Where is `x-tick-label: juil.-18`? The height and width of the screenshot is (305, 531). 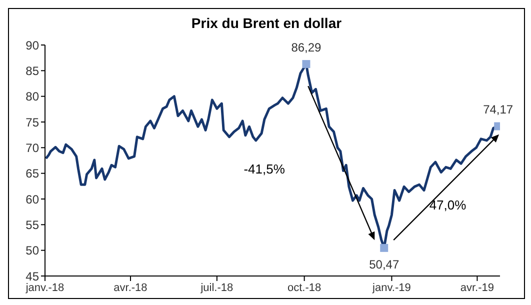
x-tick-label: juil.-18 is located at coordinates (217, 288).